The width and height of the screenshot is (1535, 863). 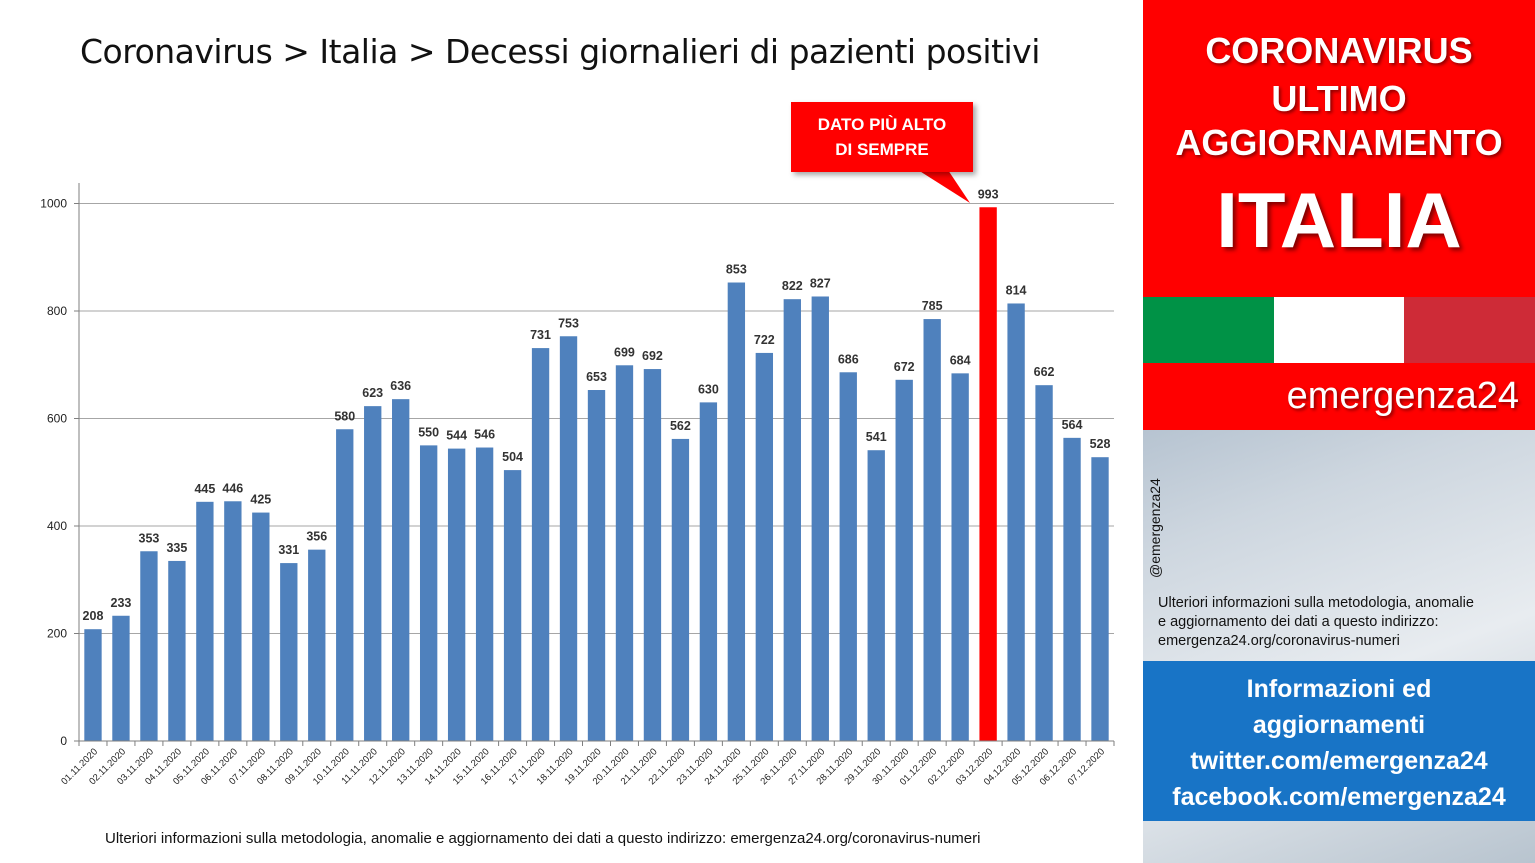 What do you see at coordinates (932, 306) in the screenshot?
I see `data-label: 785` at bounding box center [932, 306].